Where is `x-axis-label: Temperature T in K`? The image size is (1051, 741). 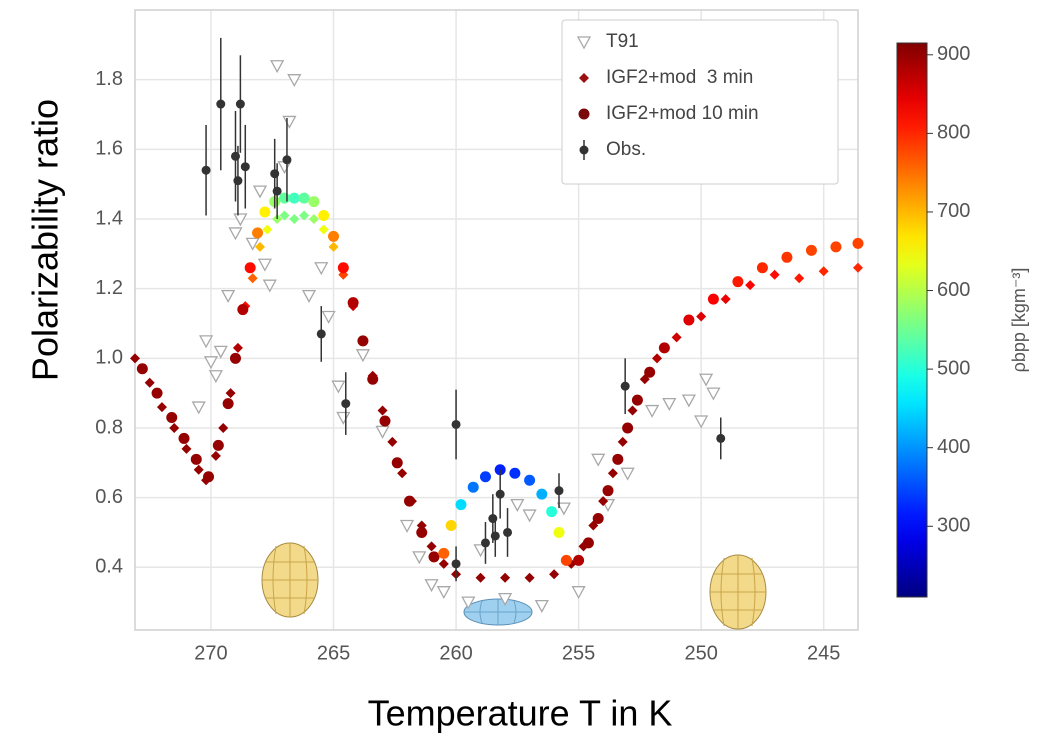
x-axis-label: Temperature T in K is located at coordinates (520, 713).